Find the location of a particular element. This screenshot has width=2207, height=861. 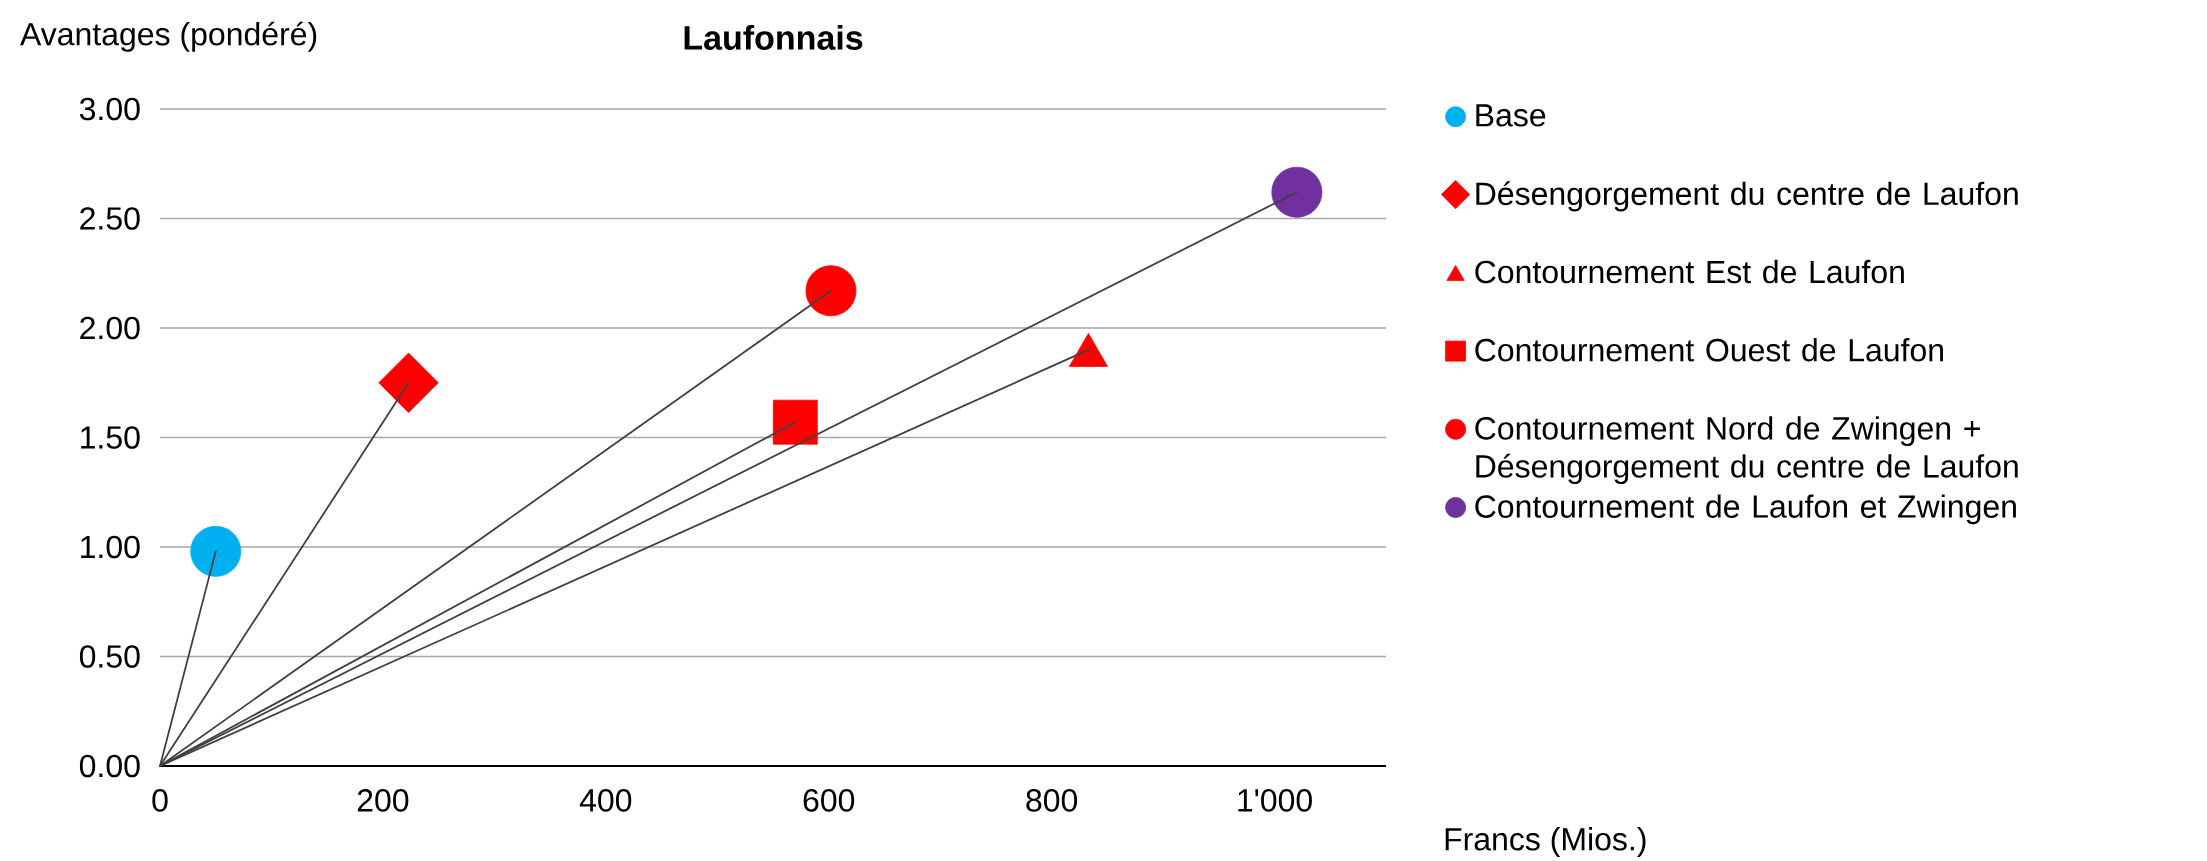

chart-title: Laufonnais is located at coordinates (773, 37).